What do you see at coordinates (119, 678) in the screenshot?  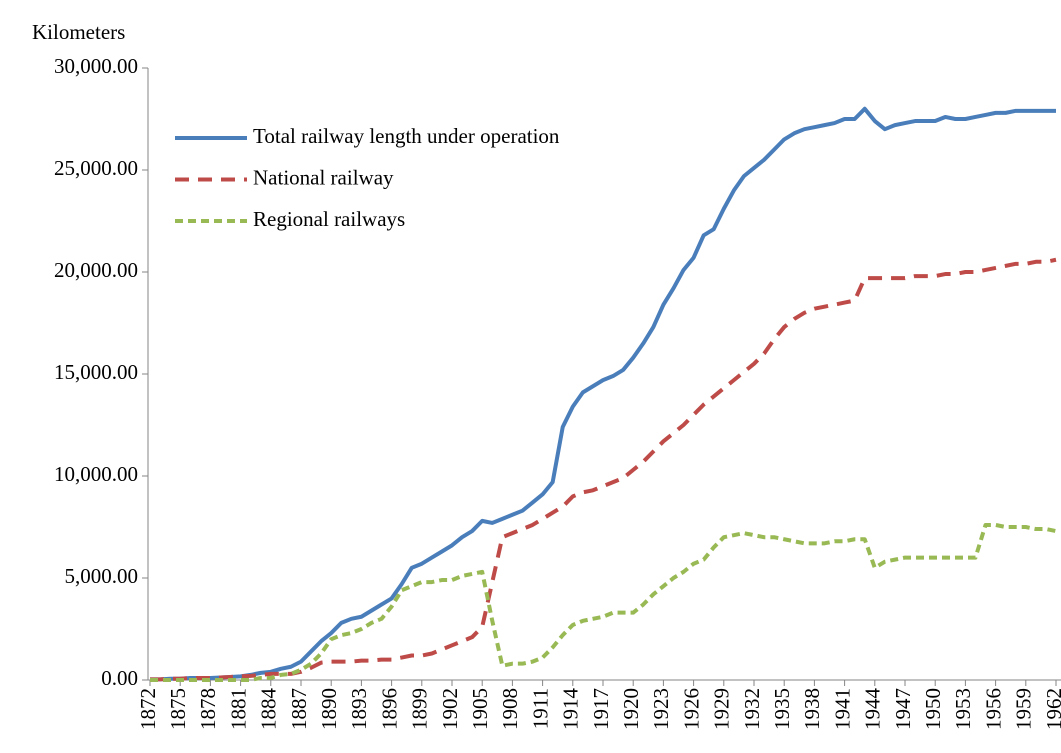 I see `y-tick-label: 0.00` at bounding box center [119, 678].